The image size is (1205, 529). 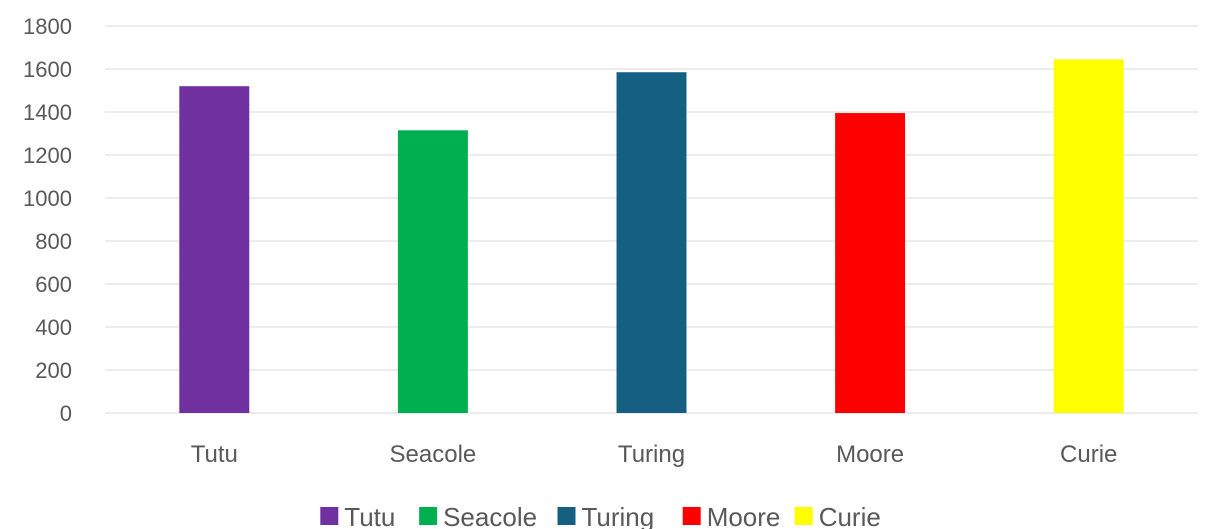 What do you see at coordinates (53, 241) in the screenshot?
I see `y-tick-label-800: 800` at bounding box center [53, 241].